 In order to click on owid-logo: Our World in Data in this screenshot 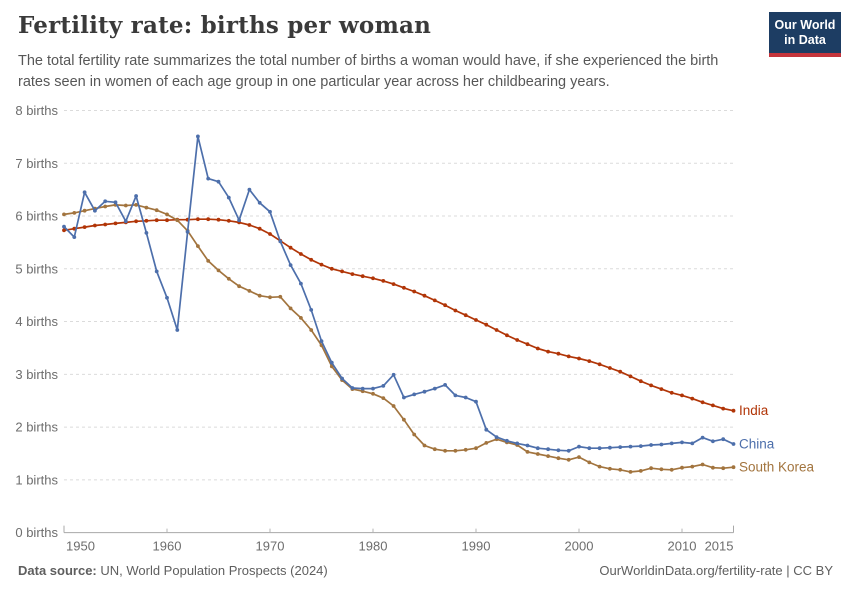, I will do `click(805, 34)`.